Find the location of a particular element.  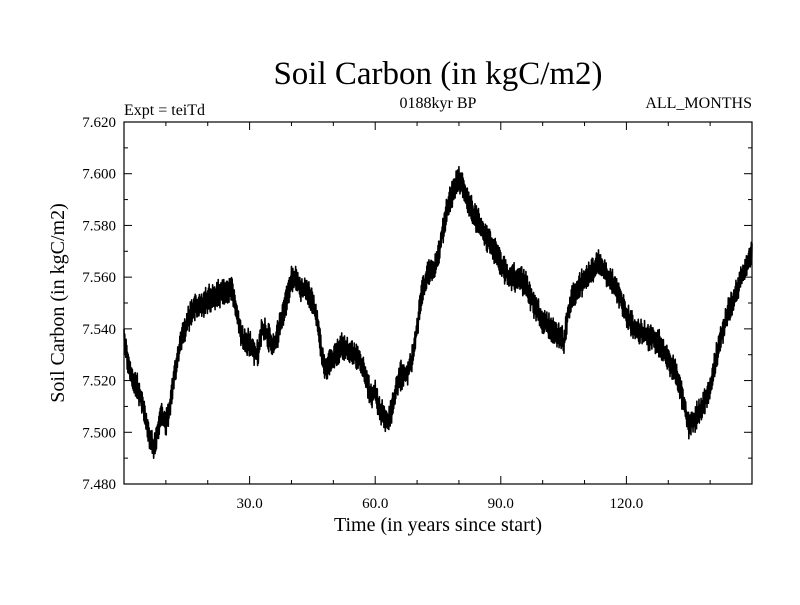

y-tick-label: 7.480 is located at coordinates (99, 485).